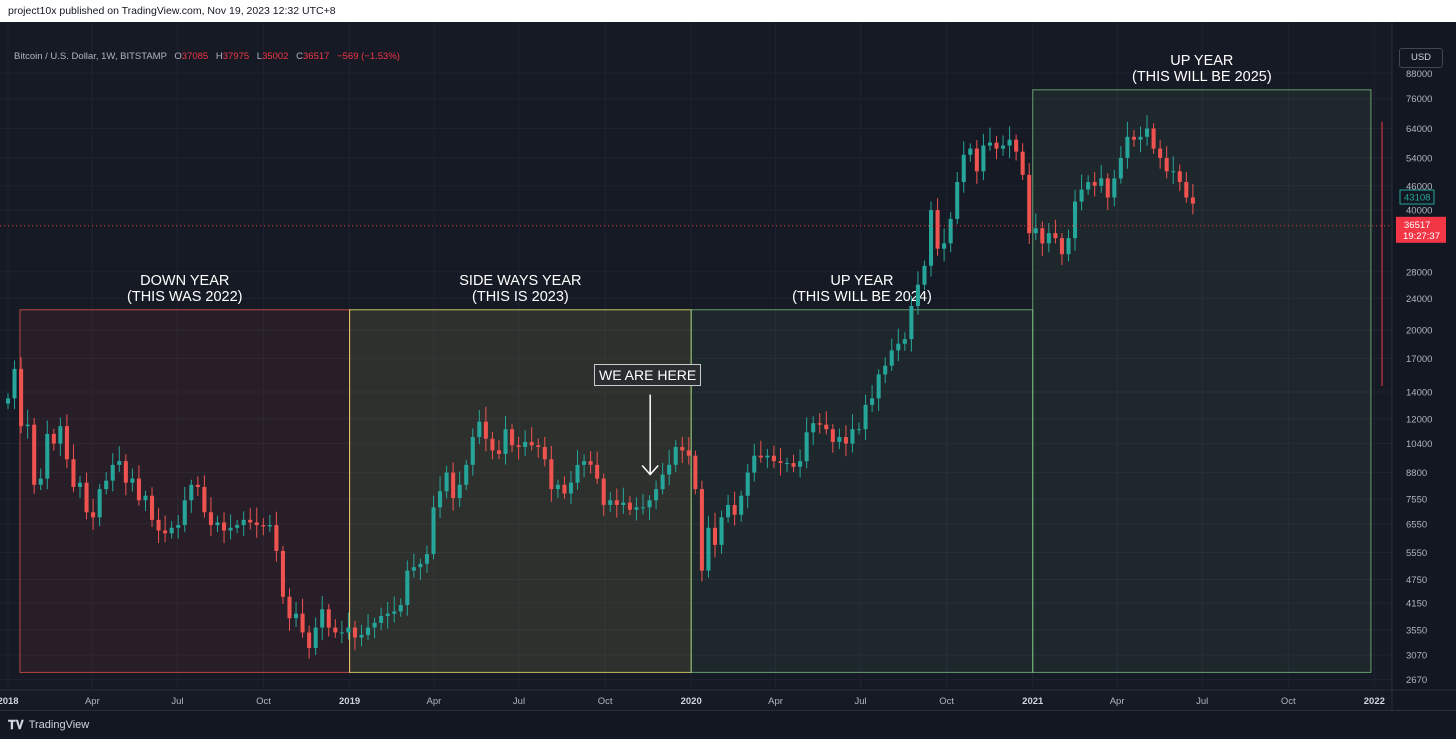 The width and height of the screenshot is (1456, 739). I want to click on close-label: C, so click(300, 56).